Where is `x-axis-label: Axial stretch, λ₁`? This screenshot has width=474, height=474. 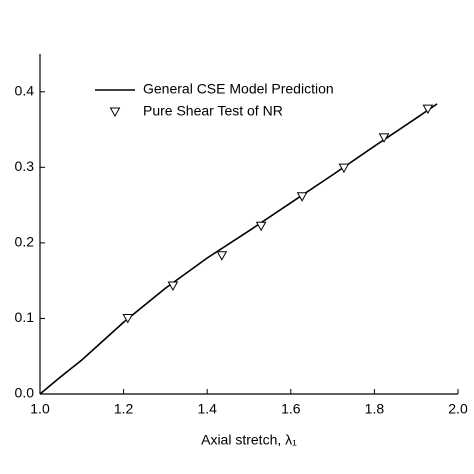 x-axis-label: Axial stretch, λ₁ is located at coordinates (249, 440).